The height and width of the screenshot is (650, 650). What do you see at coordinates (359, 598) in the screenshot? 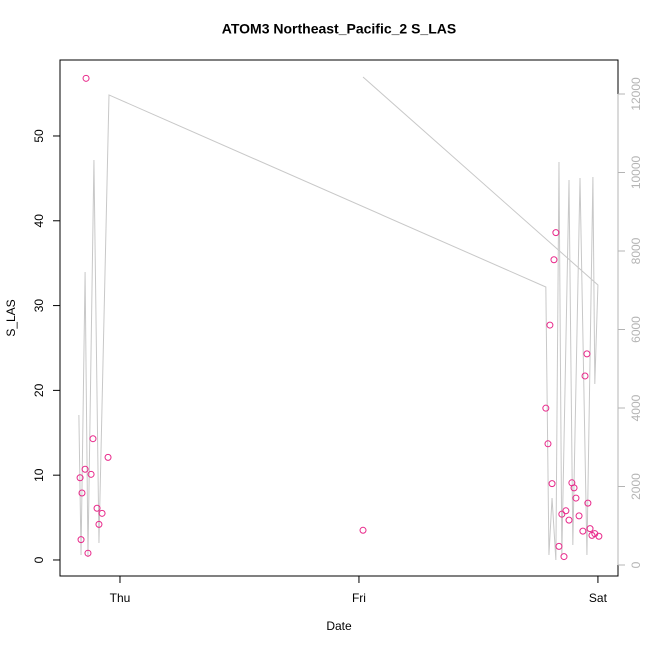
I see `x-tick-label: Fri` at bounding box center [359, 598].